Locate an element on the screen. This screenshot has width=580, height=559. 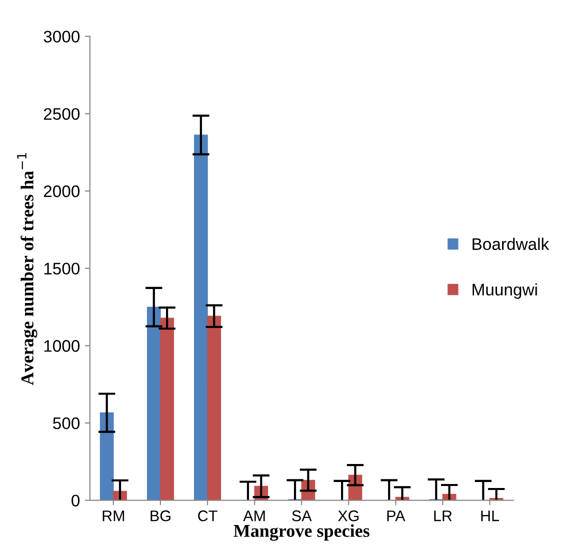
y-tick-label: 1000 is located at coordinates (62, 346).